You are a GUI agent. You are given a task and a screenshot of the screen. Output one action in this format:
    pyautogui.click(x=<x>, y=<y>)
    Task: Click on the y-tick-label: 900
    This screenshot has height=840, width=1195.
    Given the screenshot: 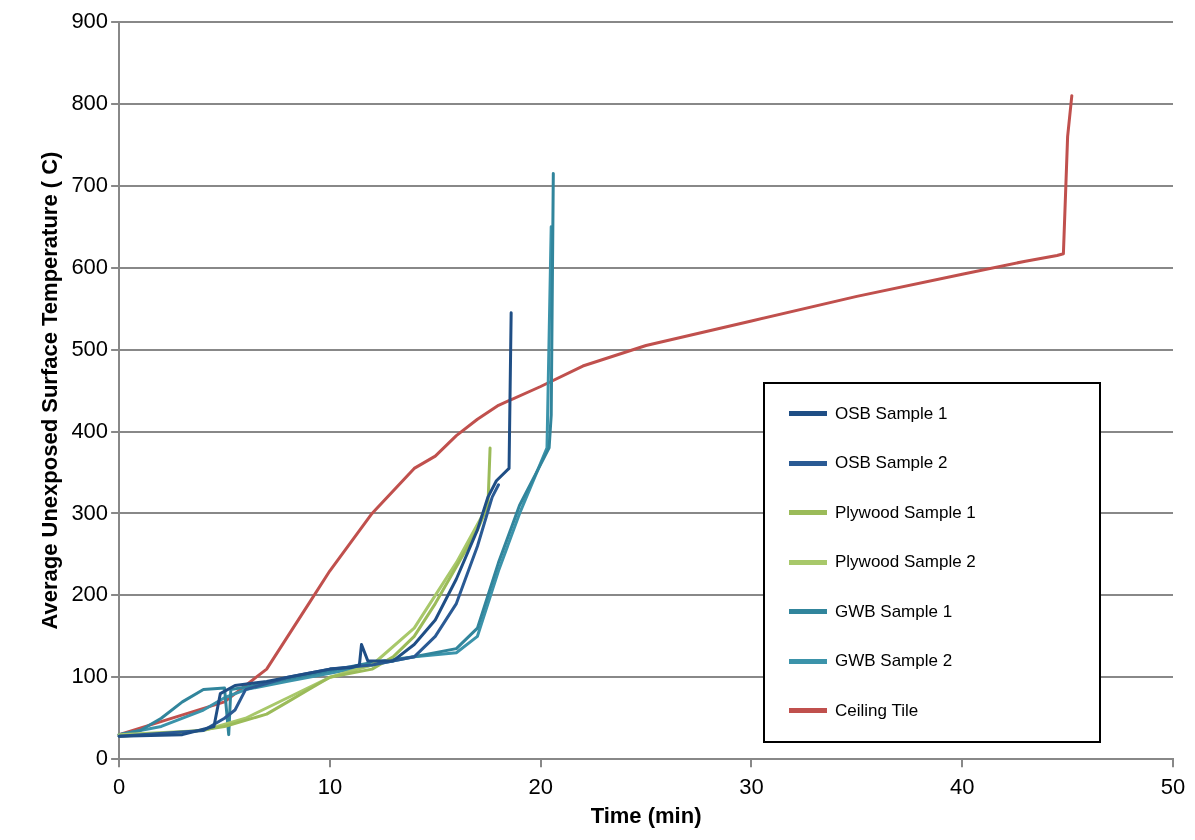 What is the action you would take?
    pyautogui.click(x=90, y=21)
    